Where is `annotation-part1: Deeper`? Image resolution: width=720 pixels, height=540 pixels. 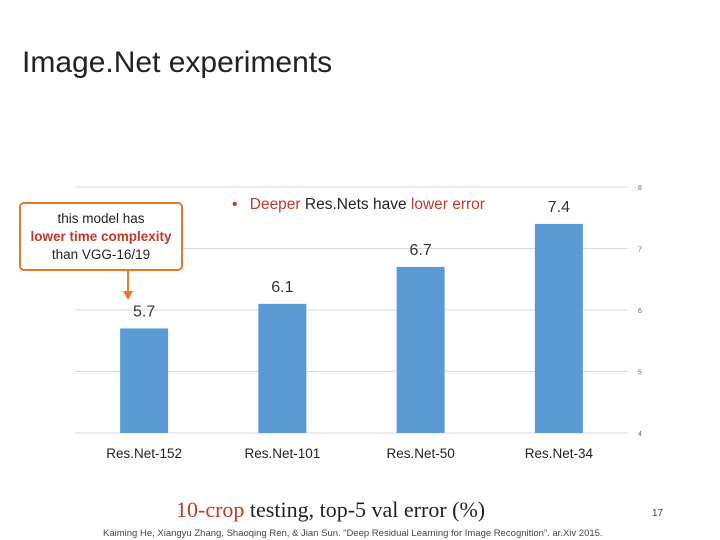 annotation-part1: Deeper is located at coordinates (277, 204).